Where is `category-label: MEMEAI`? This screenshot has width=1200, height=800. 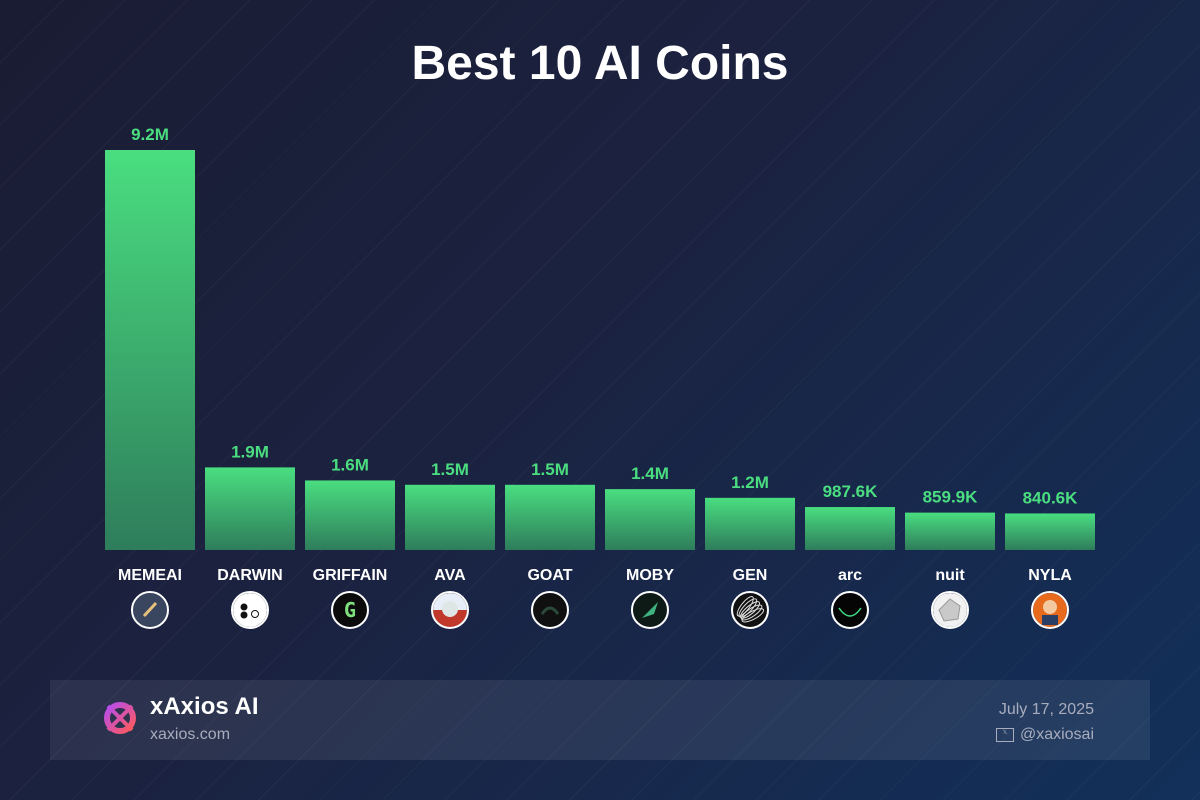 category-label: MEMEAI is located at coordinates (150, 575).